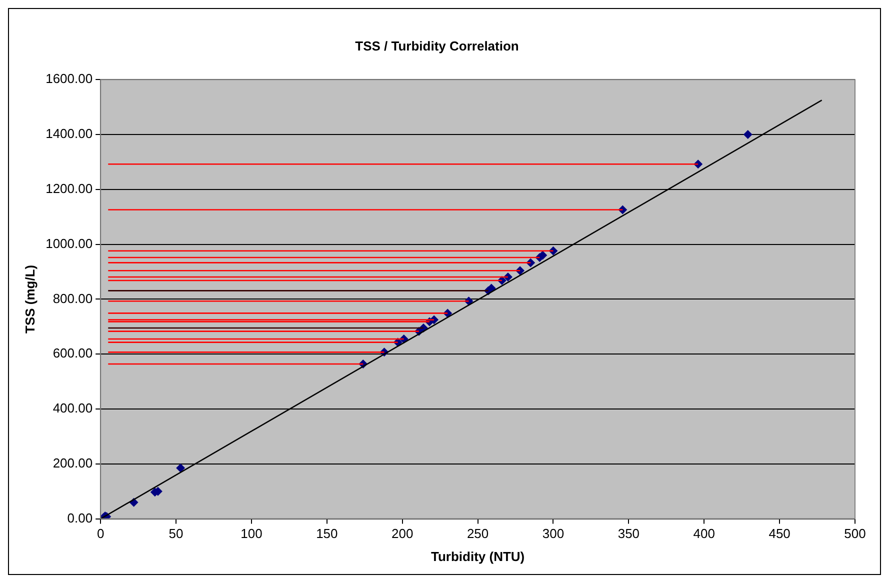  What do you see at coordinates (437, 46) in the screenshot?
I see `chart-title: TSS / Turbidity Correlation` at bounding box center [437, 46].